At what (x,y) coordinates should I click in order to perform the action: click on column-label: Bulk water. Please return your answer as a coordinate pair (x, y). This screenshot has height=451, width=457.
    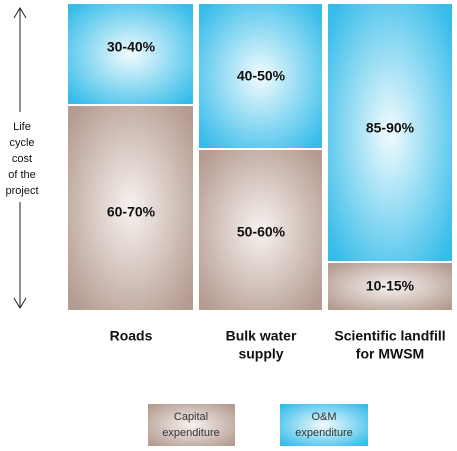
    Looking at the image, I should click on (261, 336).